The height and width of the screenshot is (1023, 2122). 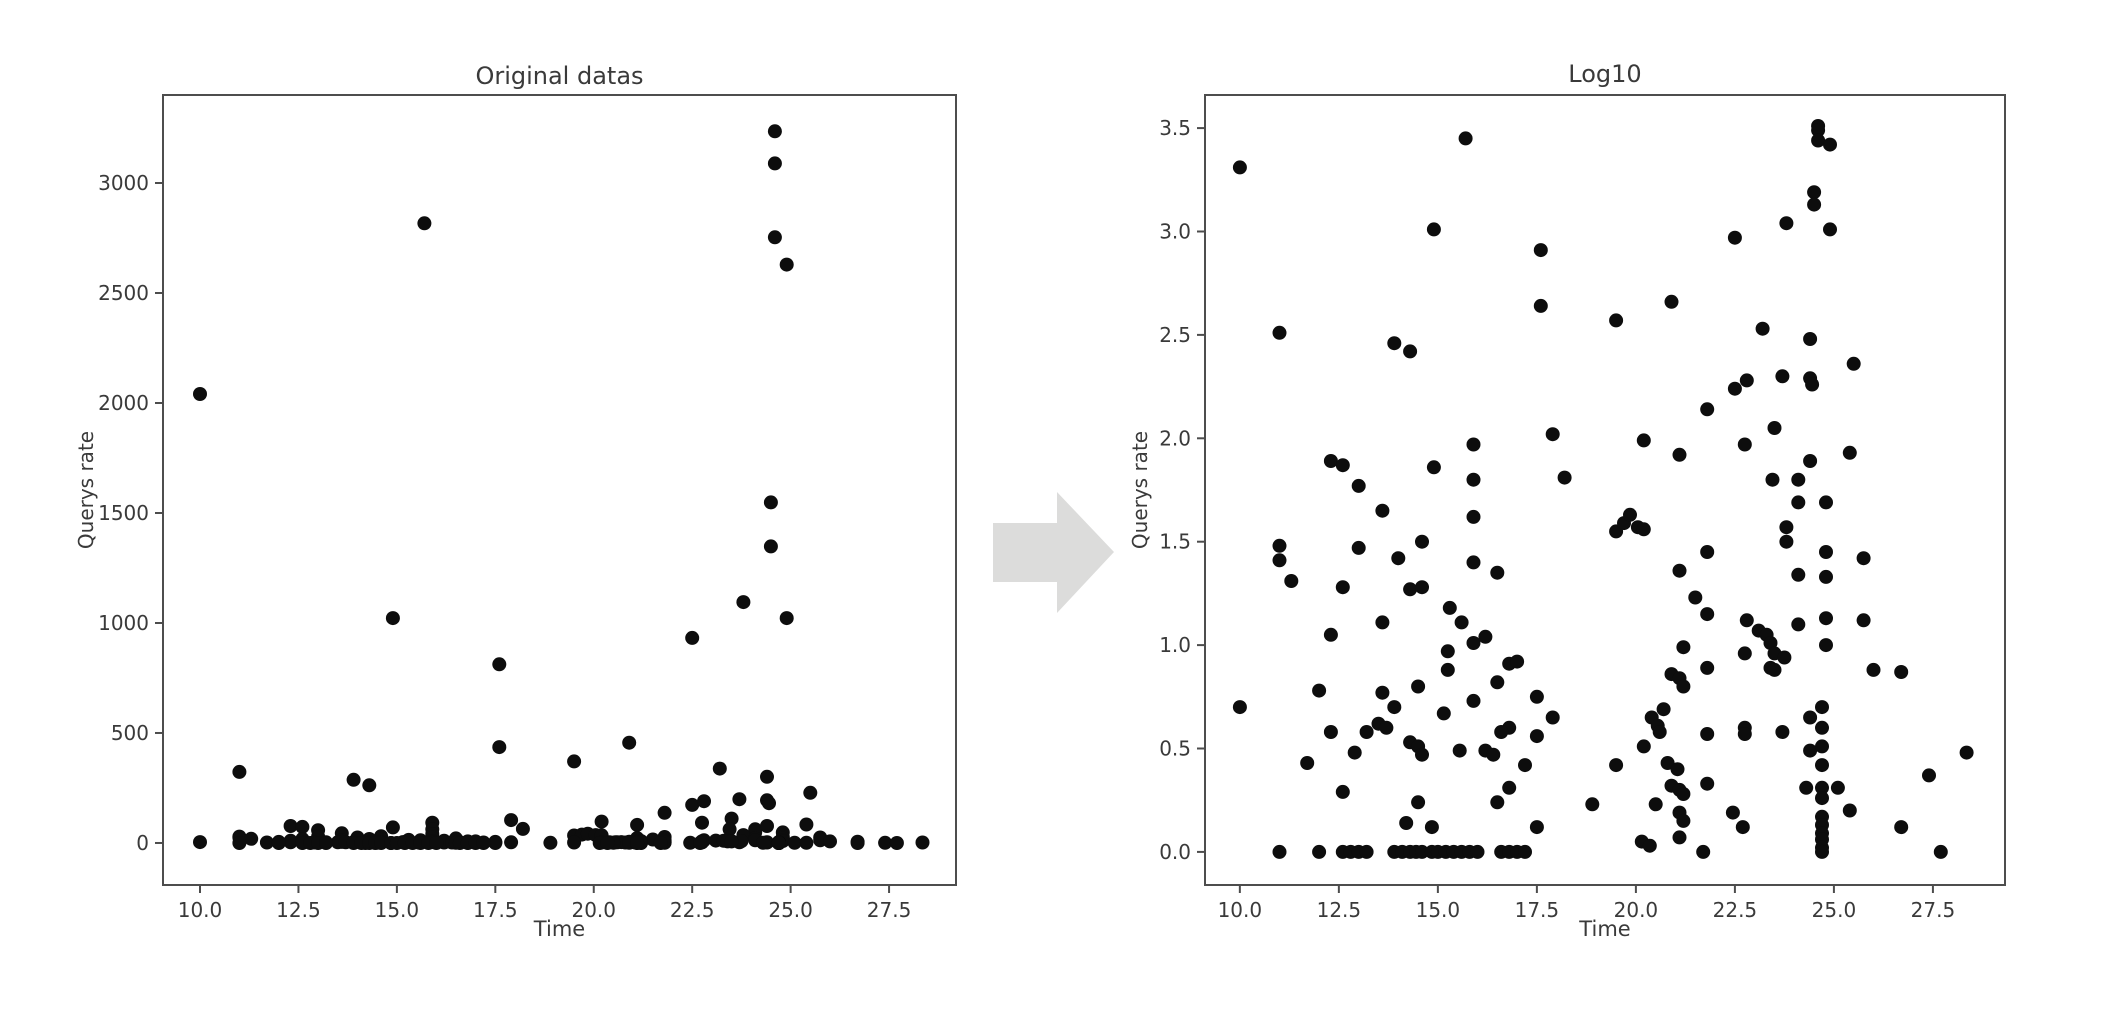 What do you see at coordinates (1636, 910) in the screenshot?
I see `log10-x-tick-label: 20.0` at bounding box center [1636, 910].